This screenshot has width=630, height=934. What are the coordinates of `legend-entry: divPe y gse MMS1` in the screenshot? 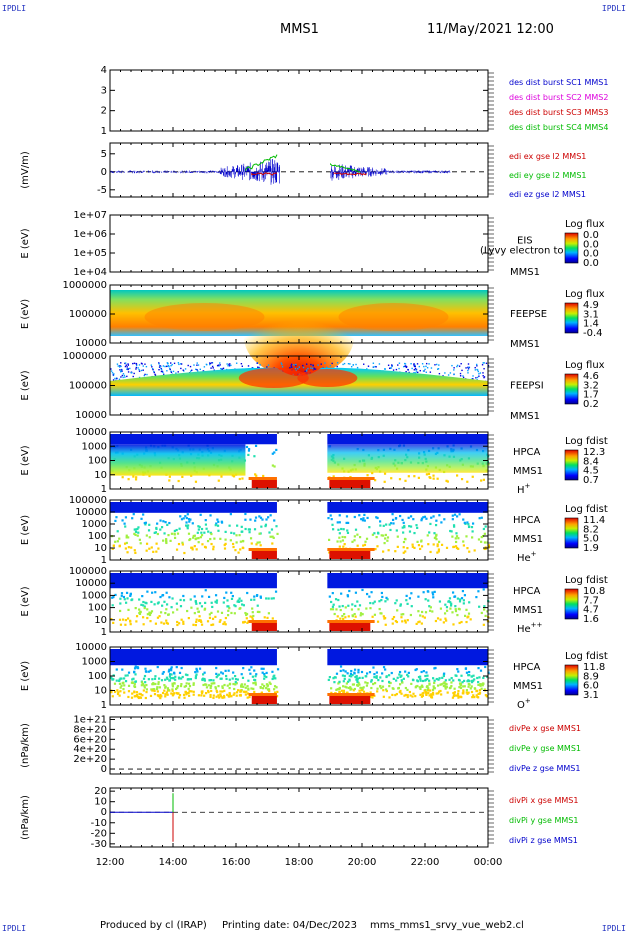 It's located at (545, 748).